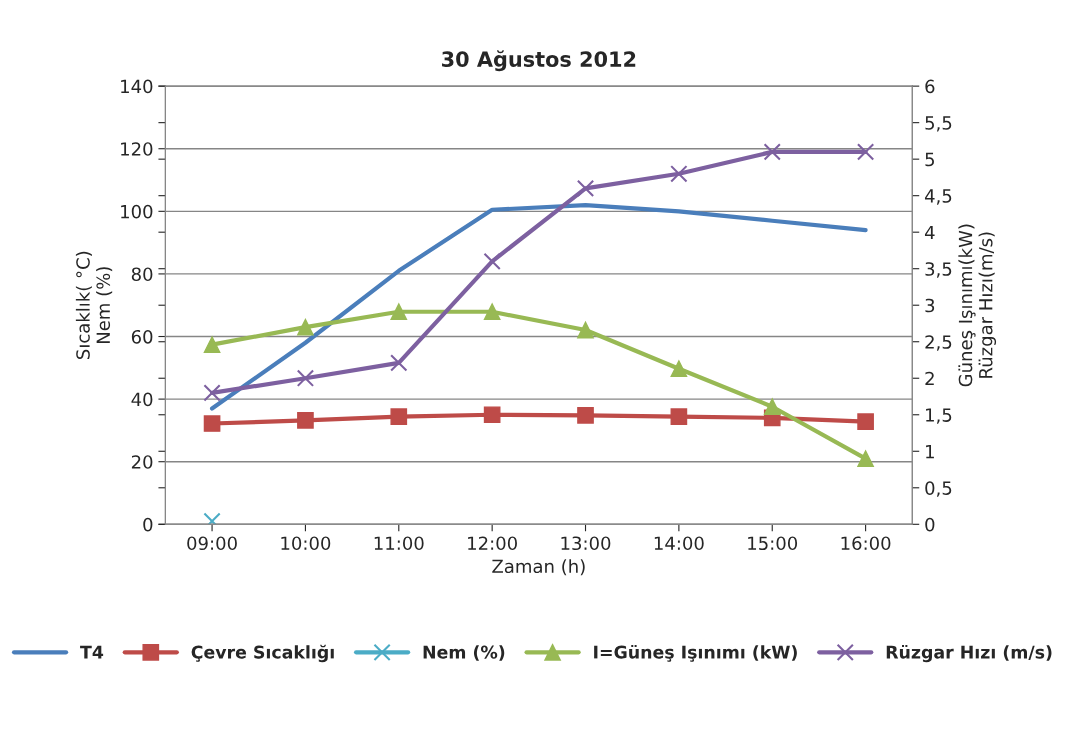 This screenshot has height=749, width=1067. What do you see at coordinates (930, 305) in the screenshot?
I see `y2-tick-label: 3` at bounding box center [930, 305].